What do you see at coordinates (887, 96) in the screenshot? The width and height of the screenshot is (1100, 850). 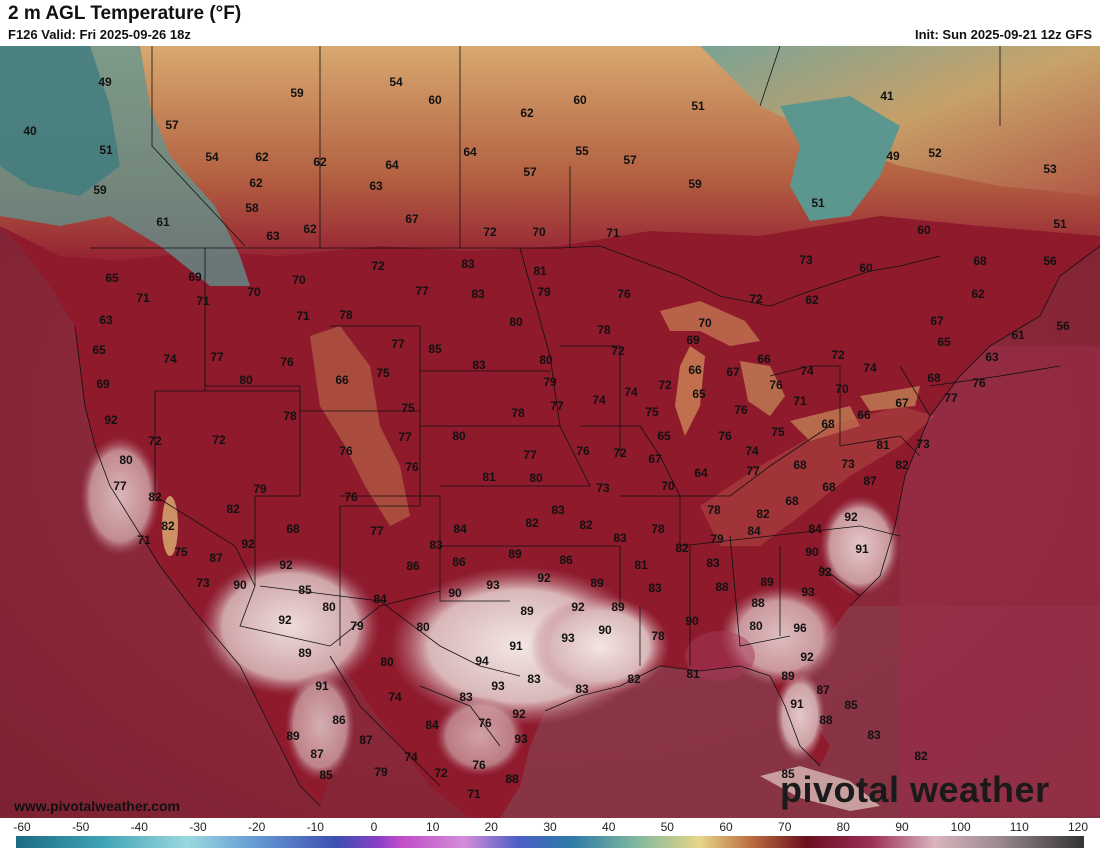 I see `temperature-value: 41` at bounding box center [887, 96].